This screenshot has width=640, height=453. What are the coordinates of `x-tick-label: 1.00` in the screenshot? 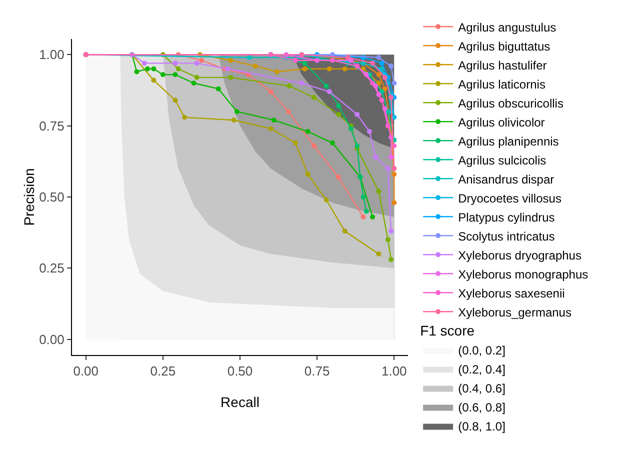 It's located at (394, 371).